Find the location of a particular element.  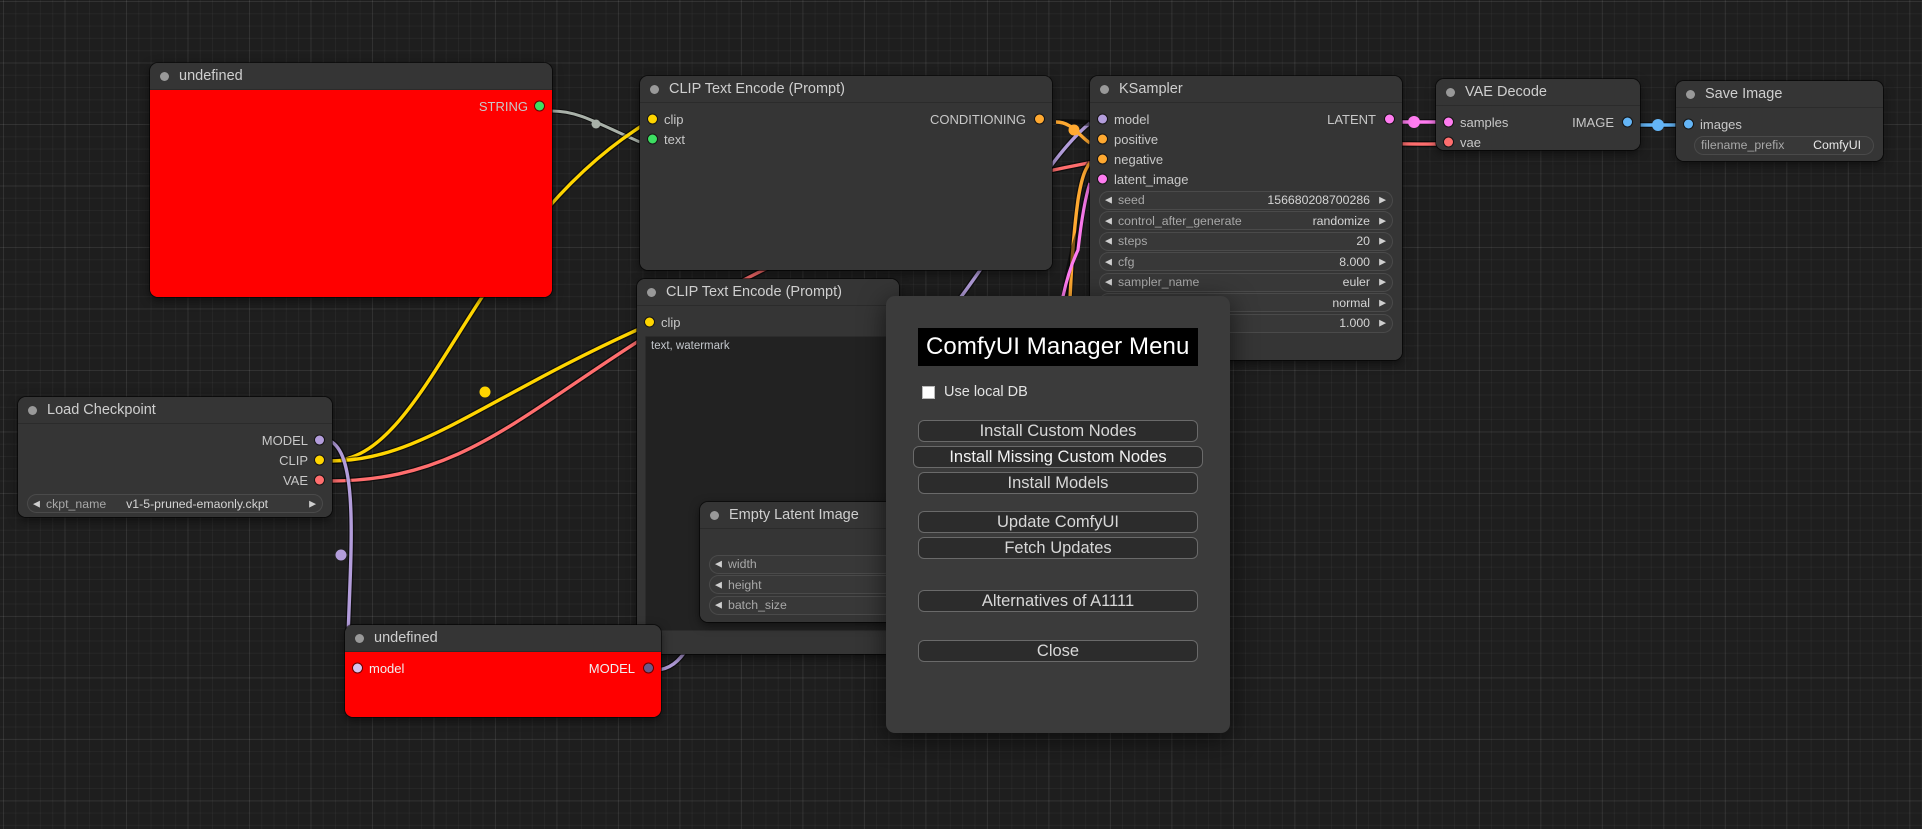

input-slot-text: text is located at coordinates (846, 139).